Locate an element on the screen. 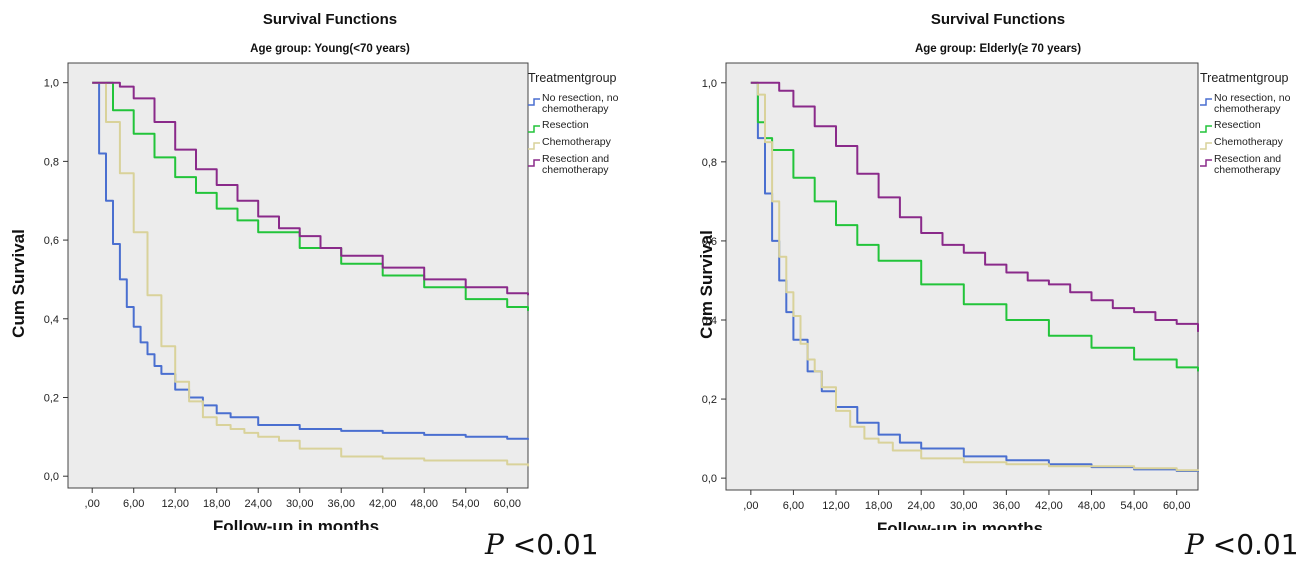 Image resolution: width=1316 pixels, height=564 pixels. series-line-resection-and-chemo is located at coordinates (310, 188).